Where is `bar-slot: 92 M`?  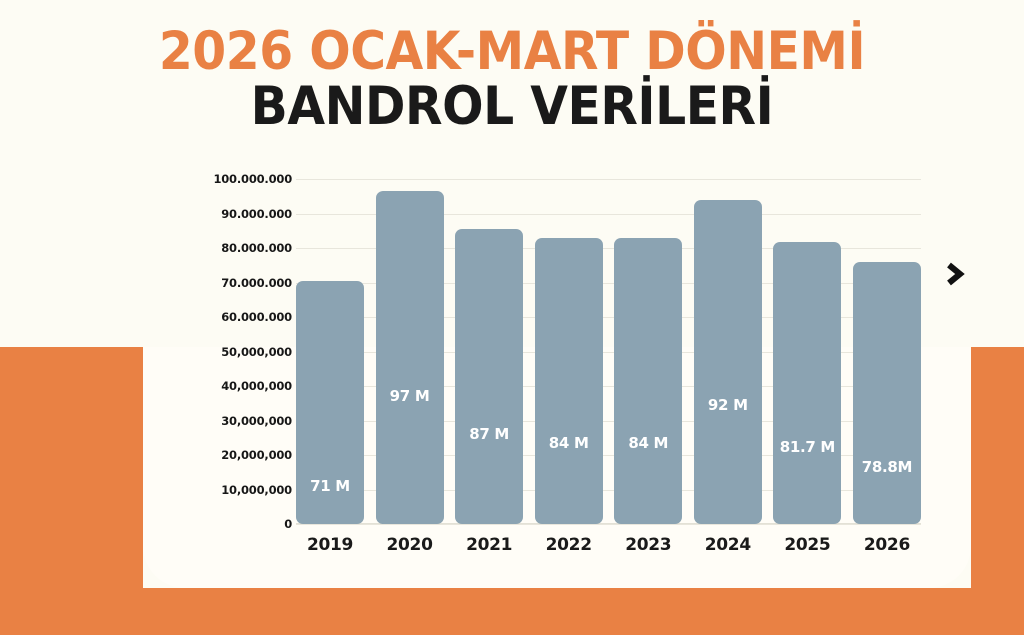
bar-slot: 92 M is located at coordinates (727, 351).